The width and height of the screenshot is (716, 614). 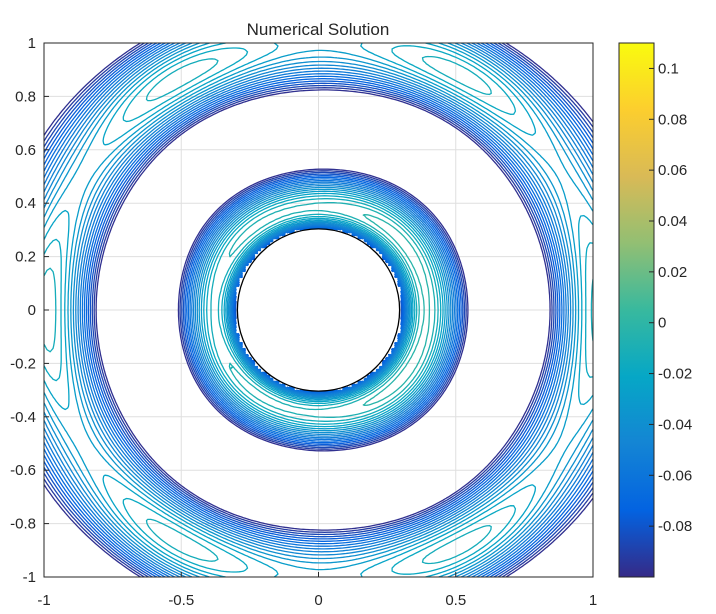 I want to click on x-axis-ticks: -1 -0.5 0 0.5 1, so click(x=317, y=590).